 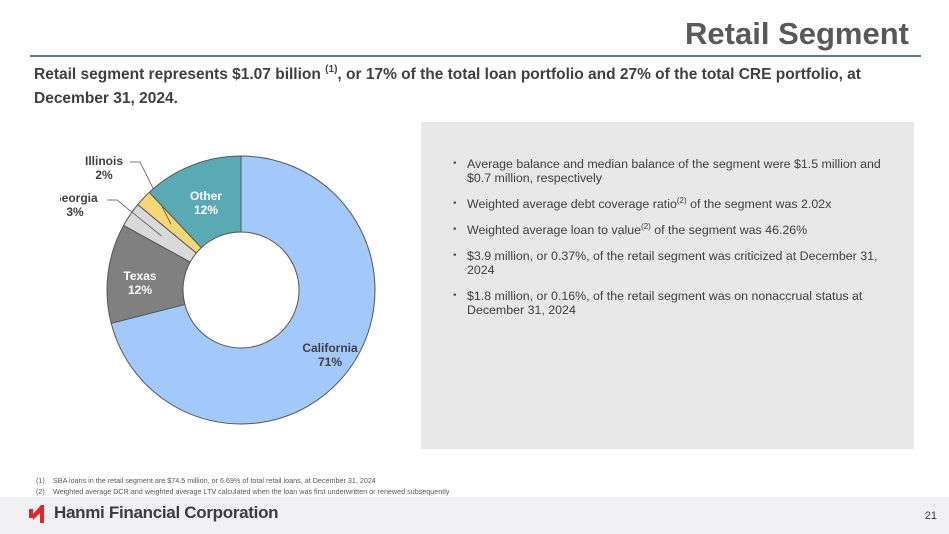 I want to click on hanmi-logo-icon, so click(x=36, y=514).